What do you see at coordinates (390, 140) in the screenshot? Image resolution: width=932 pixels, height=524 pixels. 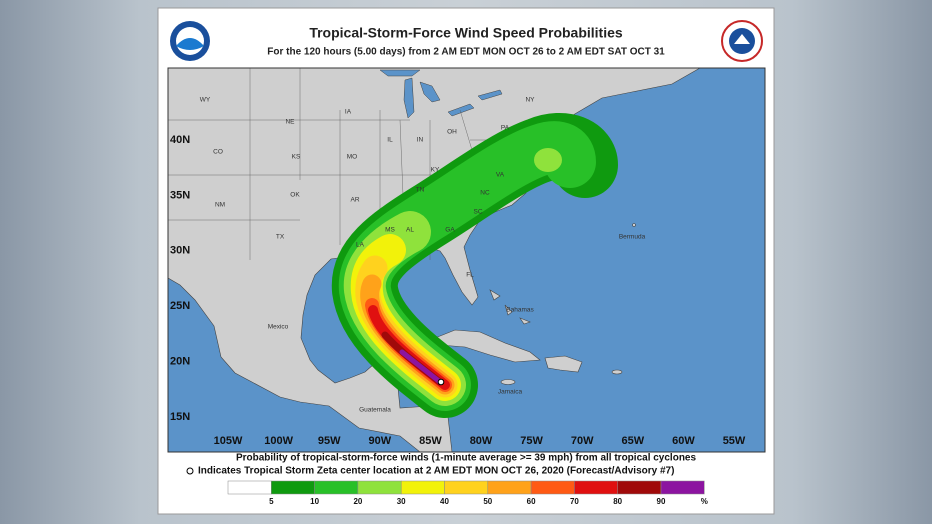 I see `place-label: IL` at bounding box center [390, 140].